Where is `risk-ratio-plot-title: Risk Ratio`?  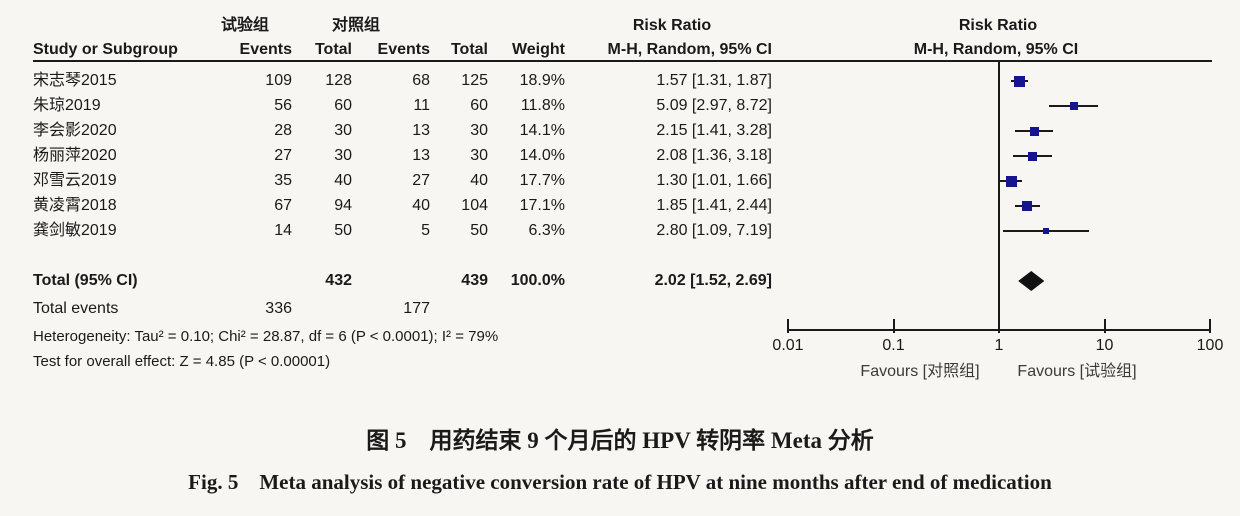 risk-ratio-plot-title: Risk Ratio is located at coordinates (998, 25).